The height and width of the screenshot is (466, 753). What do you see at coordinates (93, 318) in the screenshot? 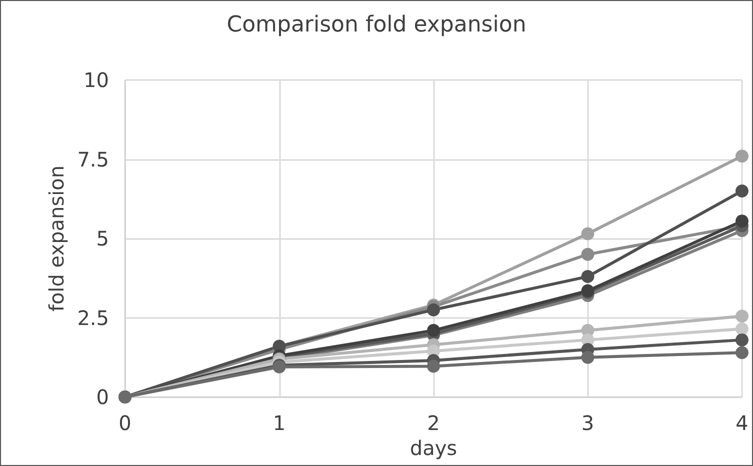
I see `y-tick-label: 2.5` at bounding box center [93, 318].